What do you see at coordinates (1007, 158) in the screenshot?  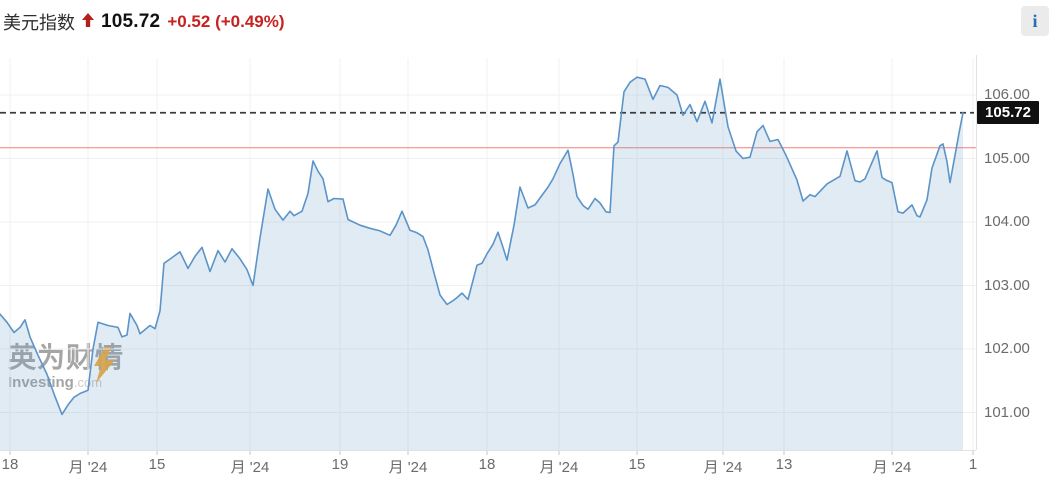 I see `y-axis-label: 105.00` at bounding box center [1007, 158].